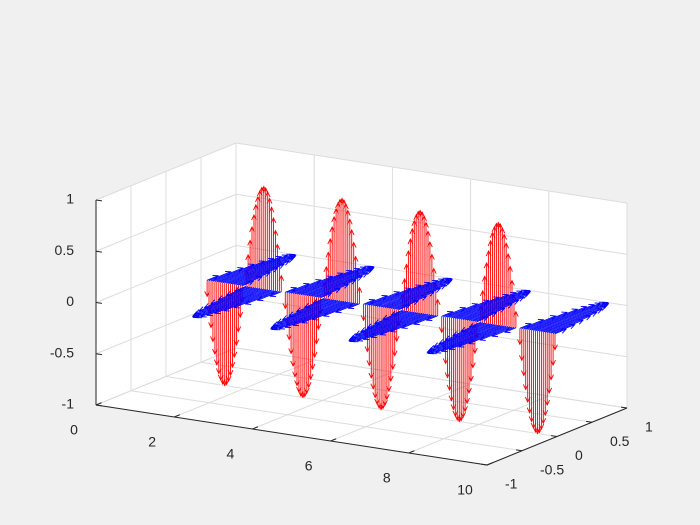 This screenshot has width=700, height=525. What do you see at coordinates (166, 171) in the screenshot?
I see `z-gridline-left` at bounding box center [166, 171].